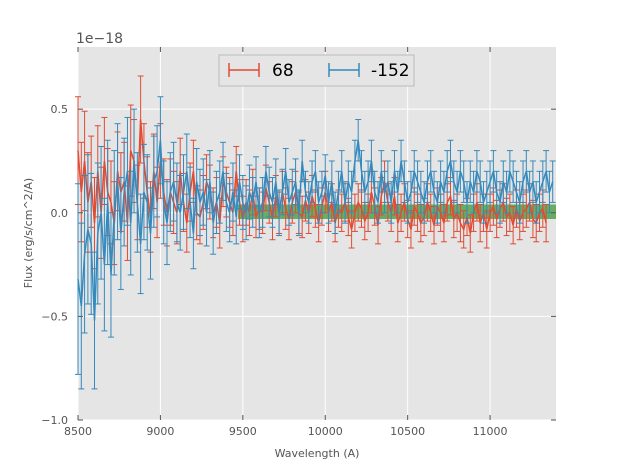 Image resolution: width=617 pixels, height=467 pixels. Describe the element at coordinates (283, 71) in the screenshot. I see `legend-label-68: 68` at that location.